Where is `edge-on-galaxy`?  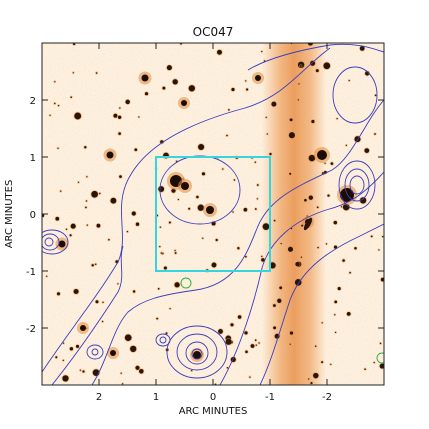 edge-on-galaxy is located at coordinates (308, 224).